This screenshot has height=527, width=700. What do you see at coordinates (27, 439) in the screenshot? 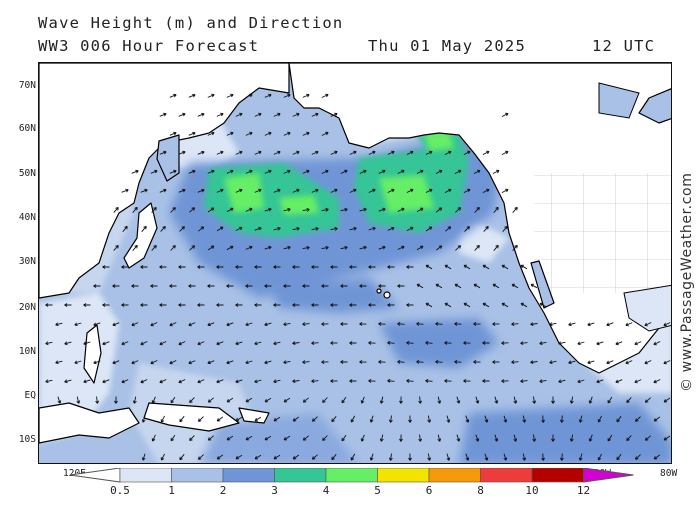
I see `latitude-label: 10S` at bounding box center [27, 439].